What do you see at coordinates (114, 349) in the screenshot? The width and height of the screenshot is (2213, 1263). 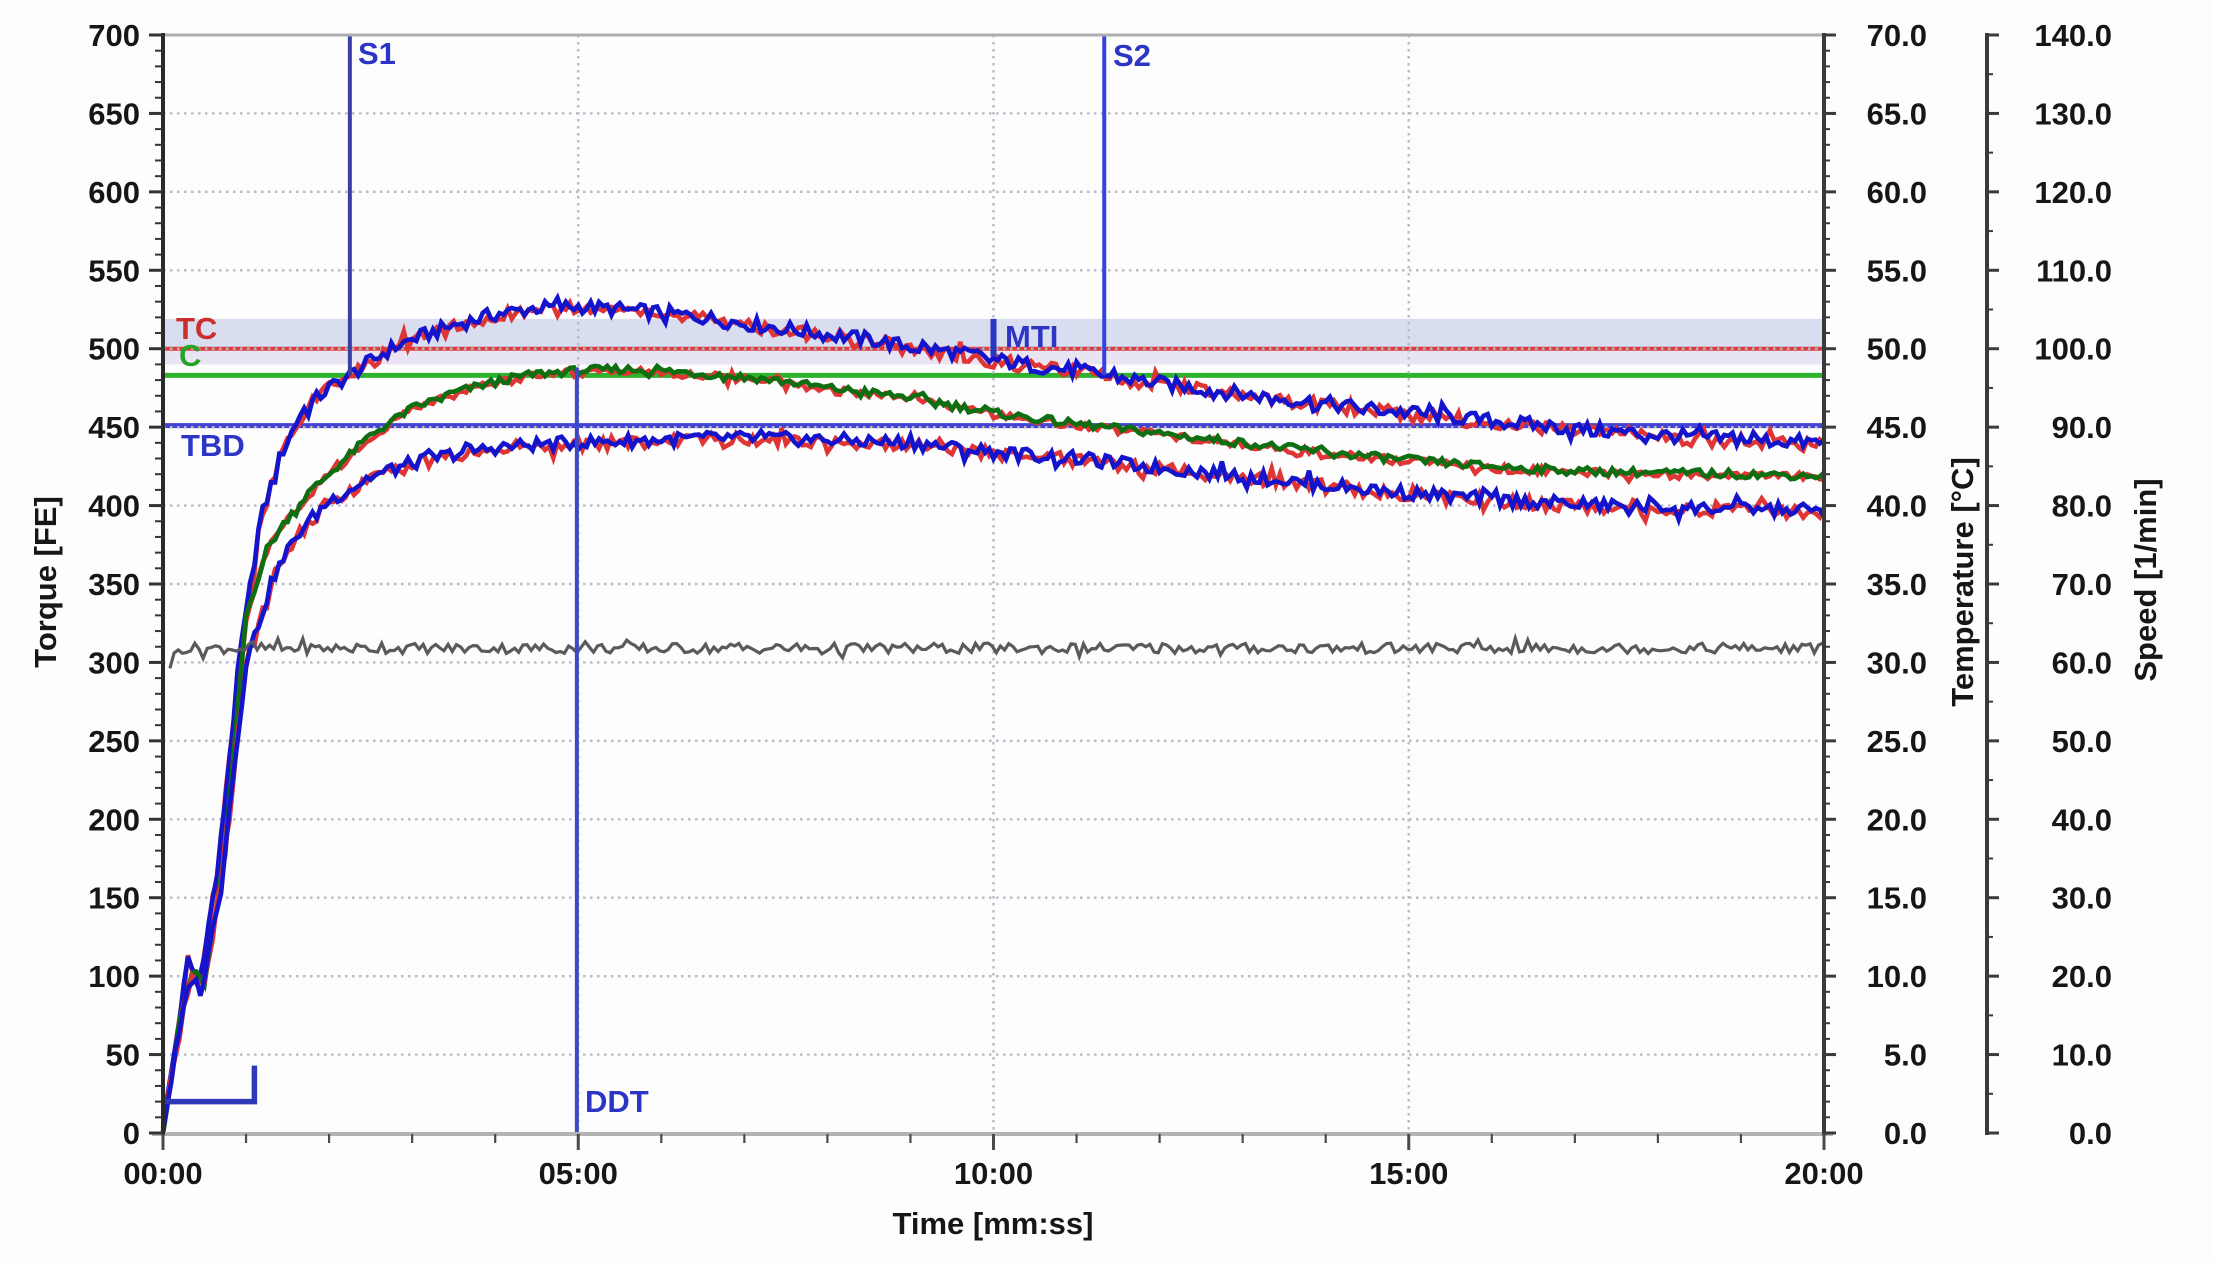 I see `svg-text: 500` at bounding box center [114, 349].